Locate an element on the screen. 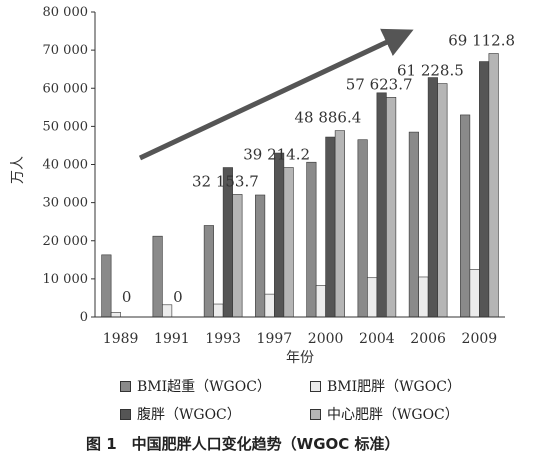  y-tick-label: 30 000 is located at coordinates (66, 203).